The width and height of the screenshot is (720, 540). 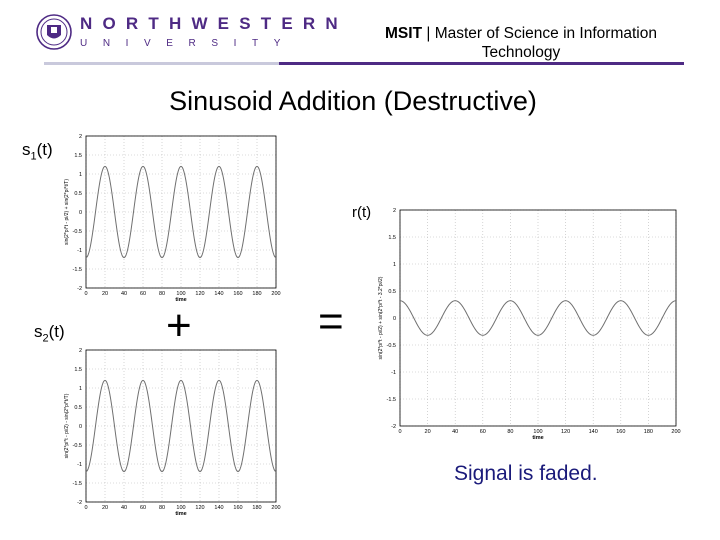 I want to click on faded-note: Signal is faded., so click(x=526, y=473).